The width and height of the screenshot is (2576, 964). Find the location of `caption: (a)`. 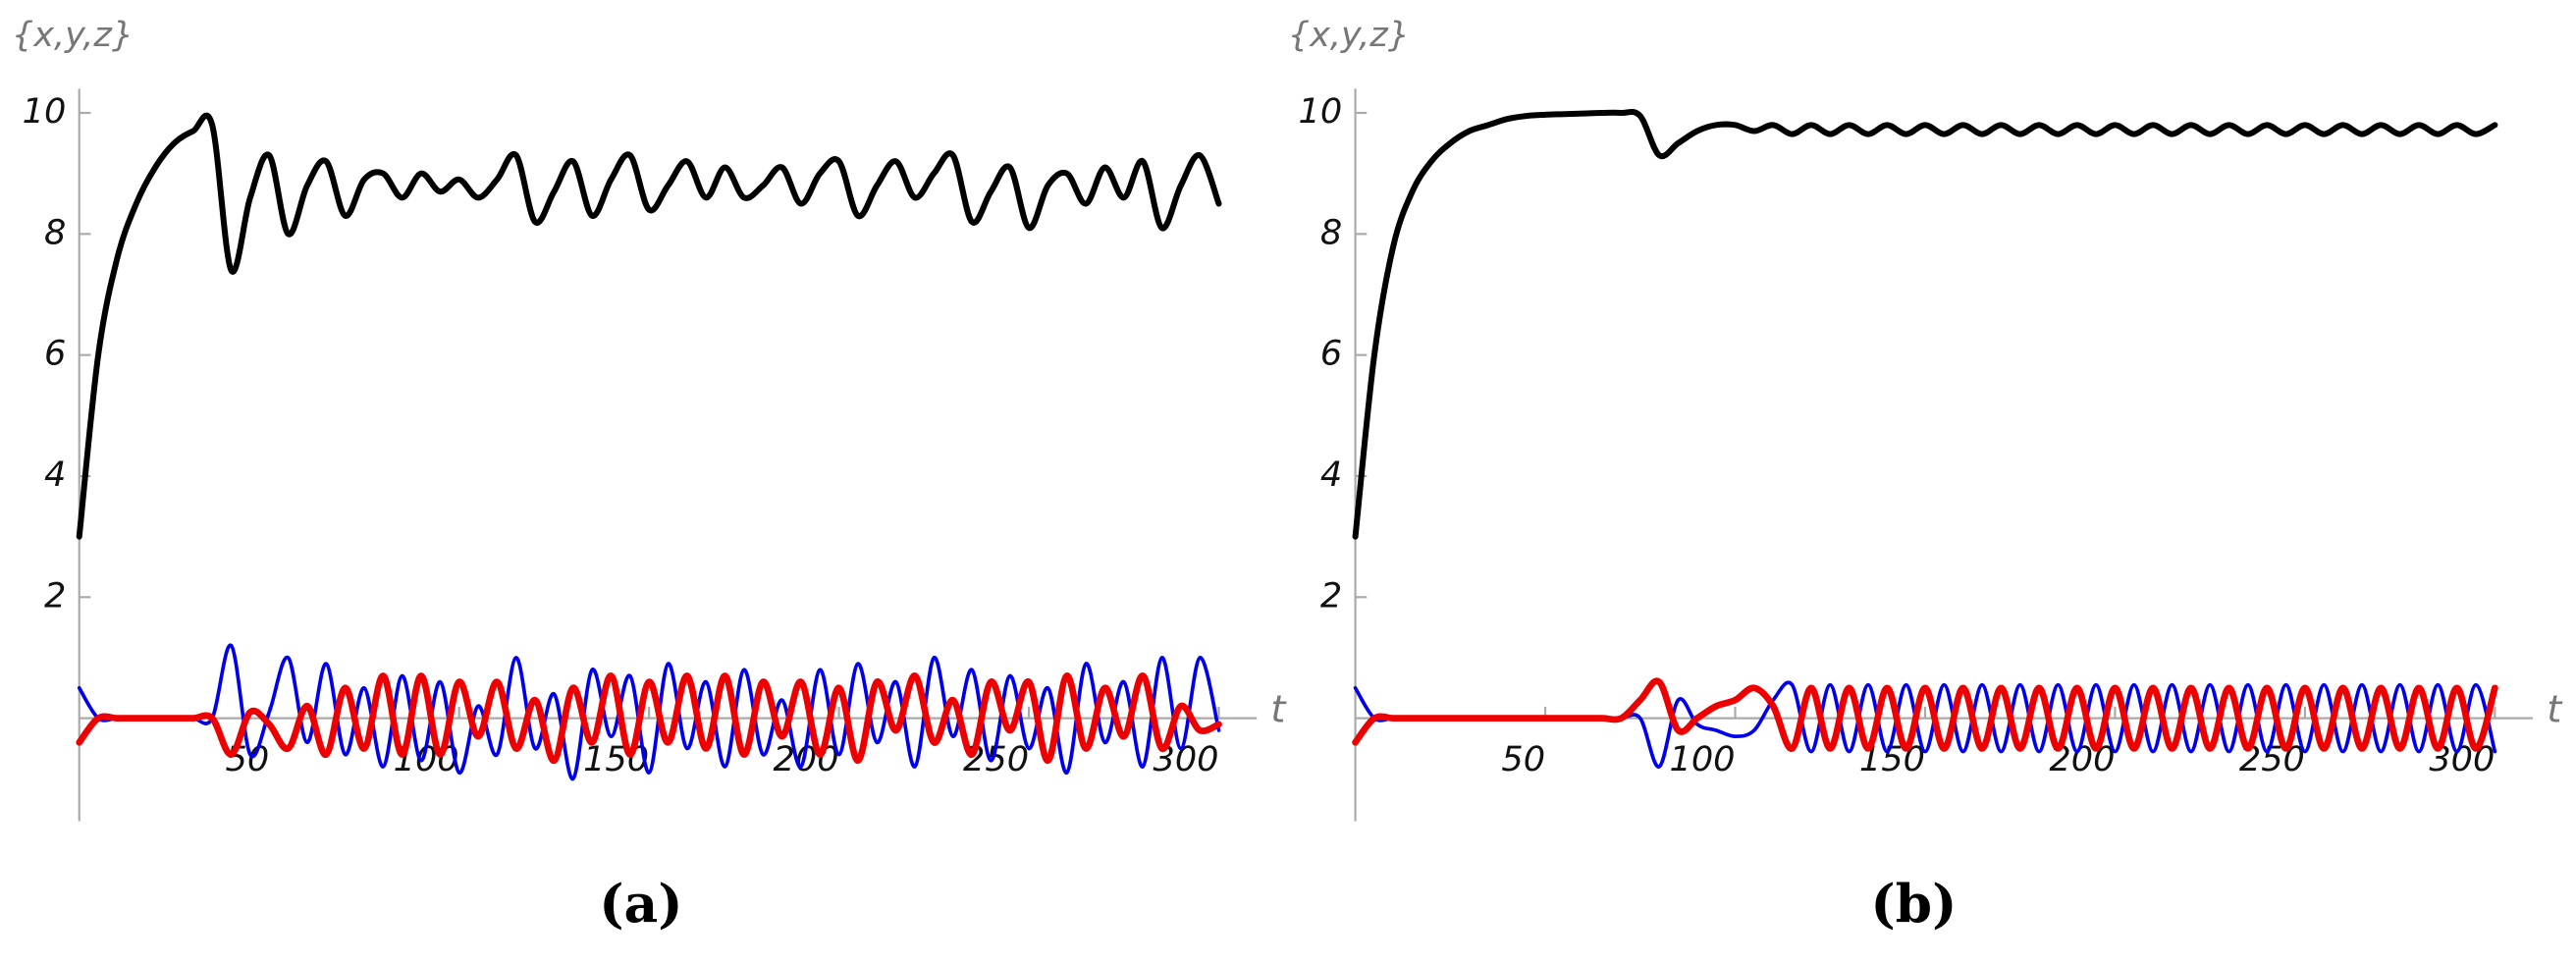

caption: (a) is located at coordinates (640, 904).